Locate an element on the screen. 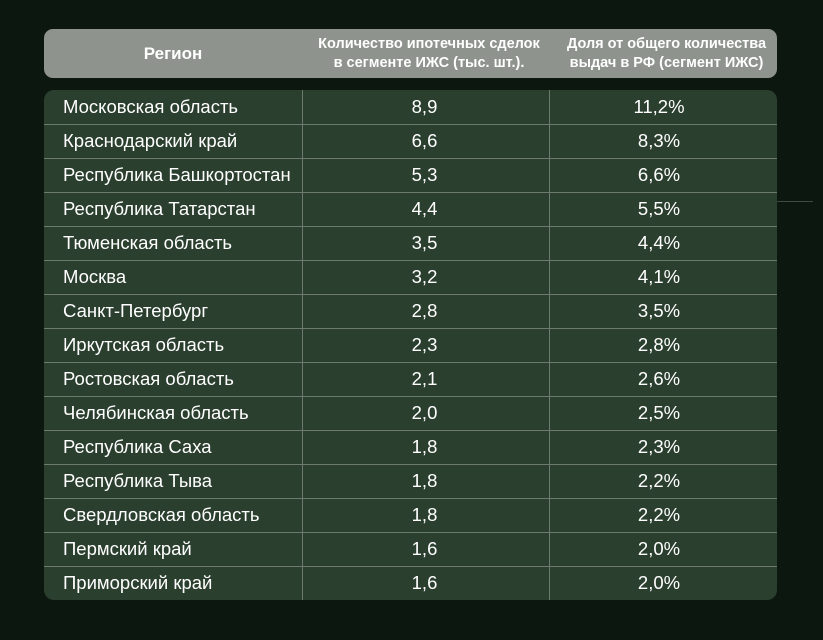 The width and height of the screenshot is (823, 640). table-row: Санкт-Петербург 2,8 3,5% is located at coordinates (410, 311).